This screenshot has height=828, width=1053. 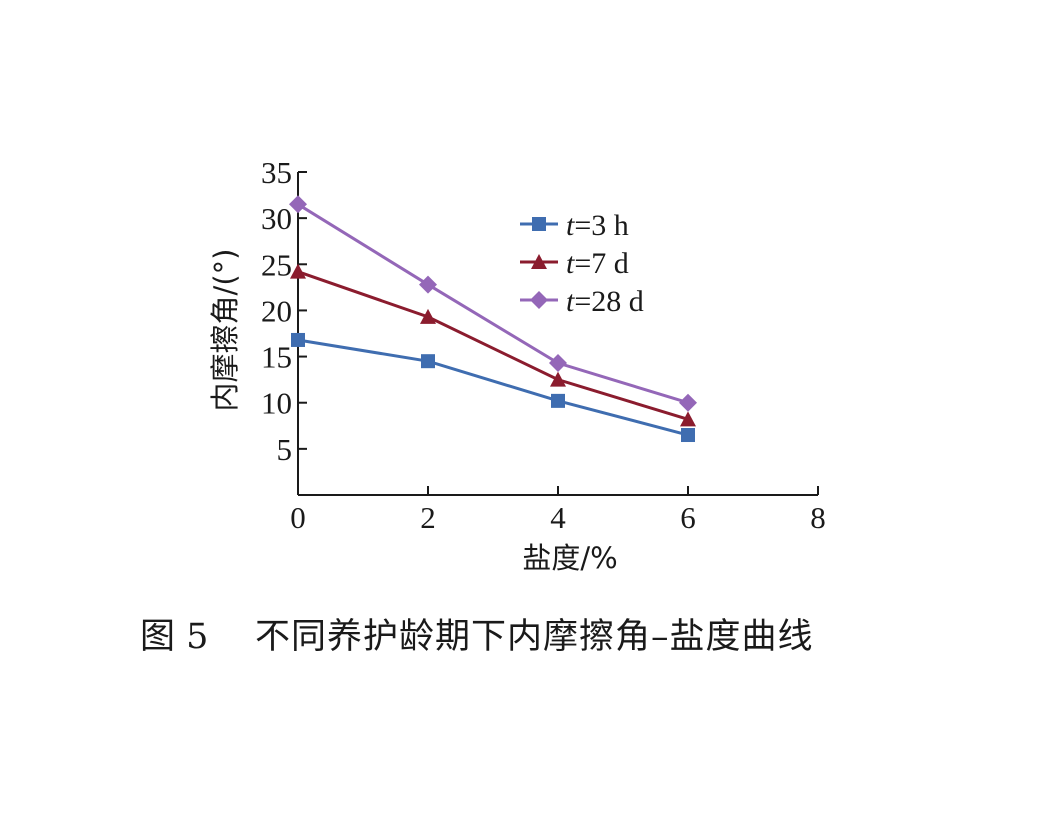 What do you see at coordinates (818, 517) in the screenshot?
I see `x-tick-label: 8` at bounding box center [818, 517].